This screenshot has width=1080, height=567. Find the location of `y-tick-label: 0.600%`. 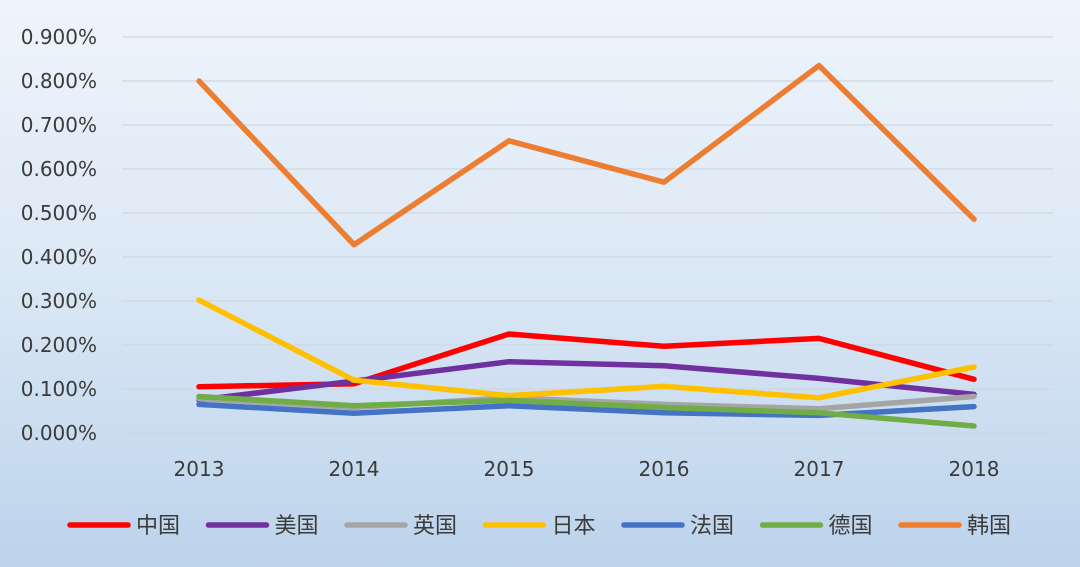

y-tick-label: 0.600% is located at coordinates (59, 169).